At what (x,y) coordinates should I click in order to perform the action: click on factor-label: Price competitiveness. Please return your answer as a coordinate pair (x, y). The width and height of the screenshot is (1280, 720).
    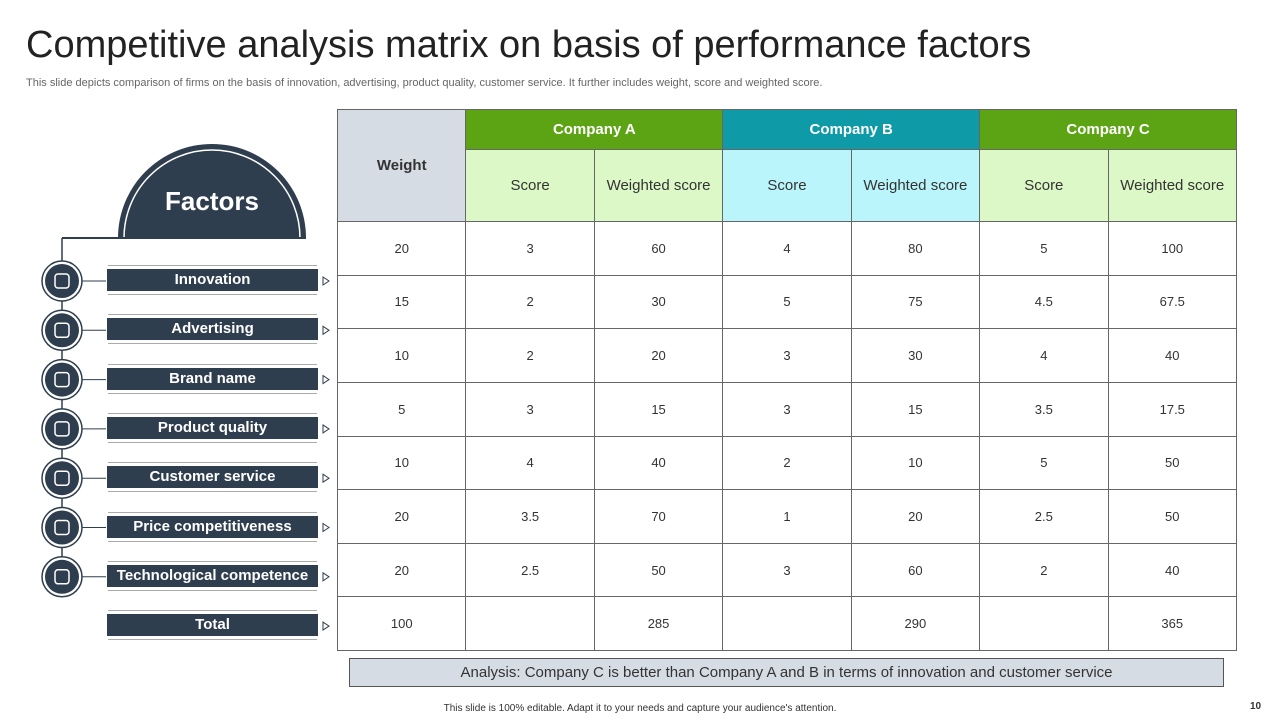
    Looking at the image, I should click on (212, 526).